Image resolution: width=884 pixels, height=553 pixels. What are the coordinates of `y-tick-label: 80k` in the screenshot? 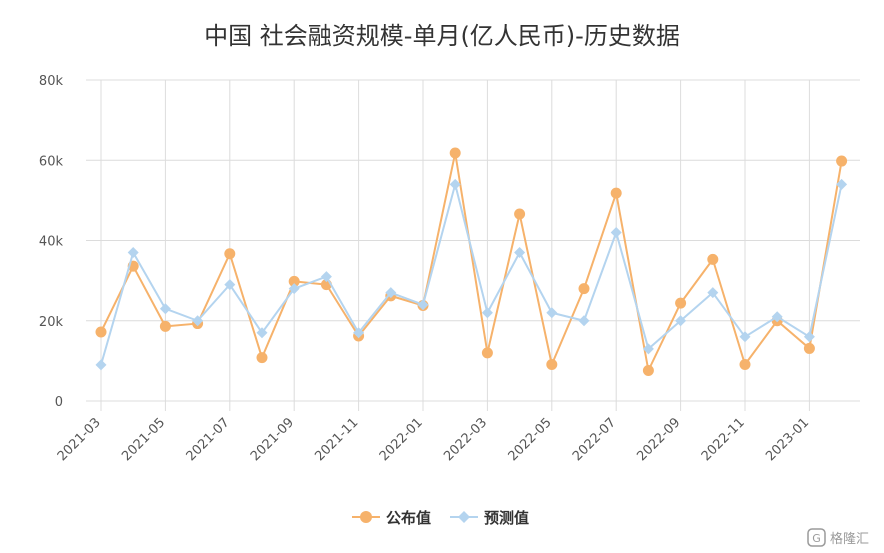 It's located at (51, 81).